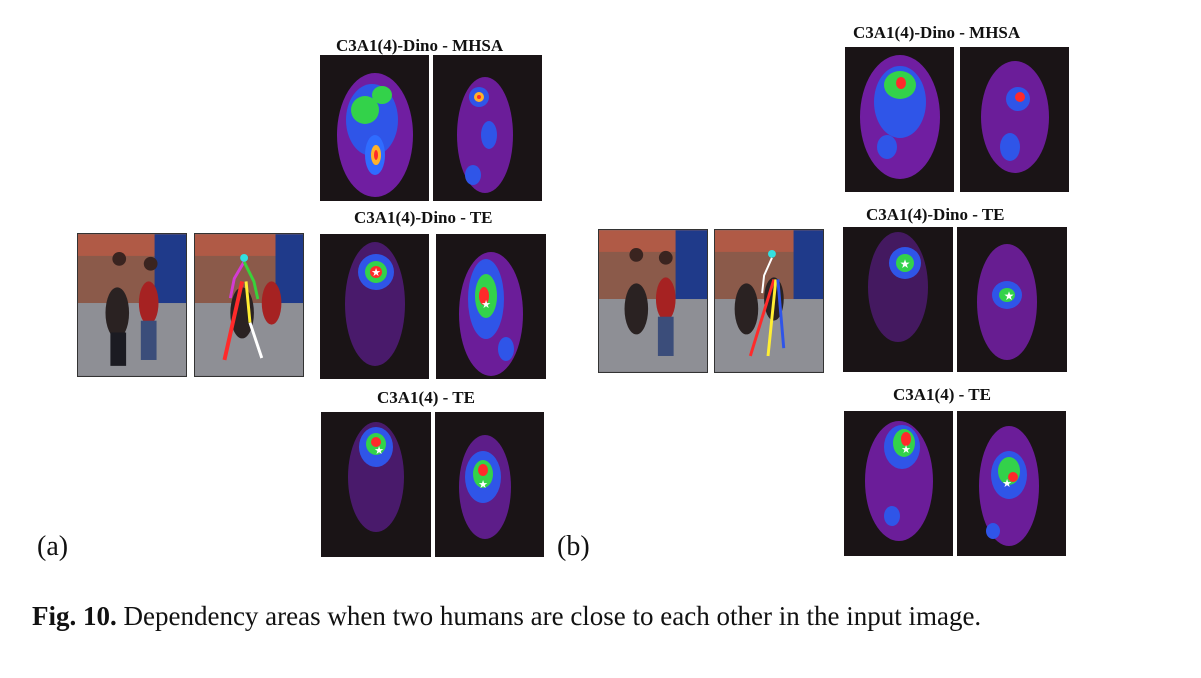 This screenshot has height=678, width=1201. I want to click on title-te-b: C3A1(4) - TE, so click(942, 394).